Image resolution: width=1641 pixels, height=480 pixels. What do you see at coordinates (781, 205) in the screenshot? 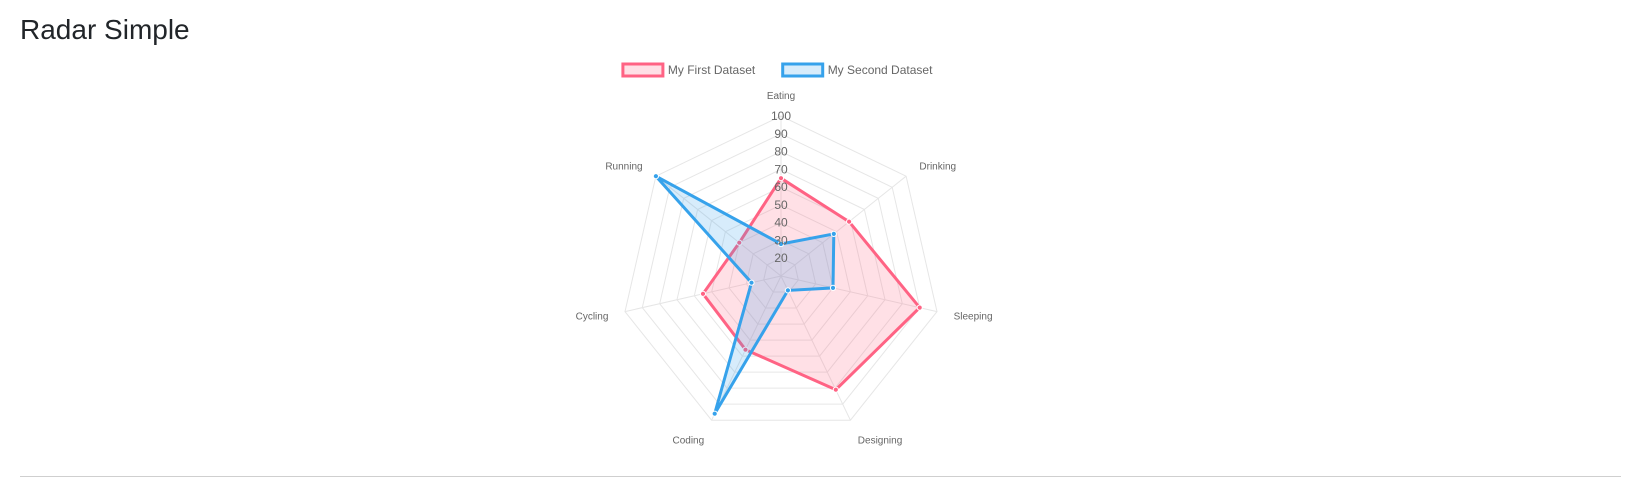
I see `tick-label: 50` at bounding box center [781, 205].